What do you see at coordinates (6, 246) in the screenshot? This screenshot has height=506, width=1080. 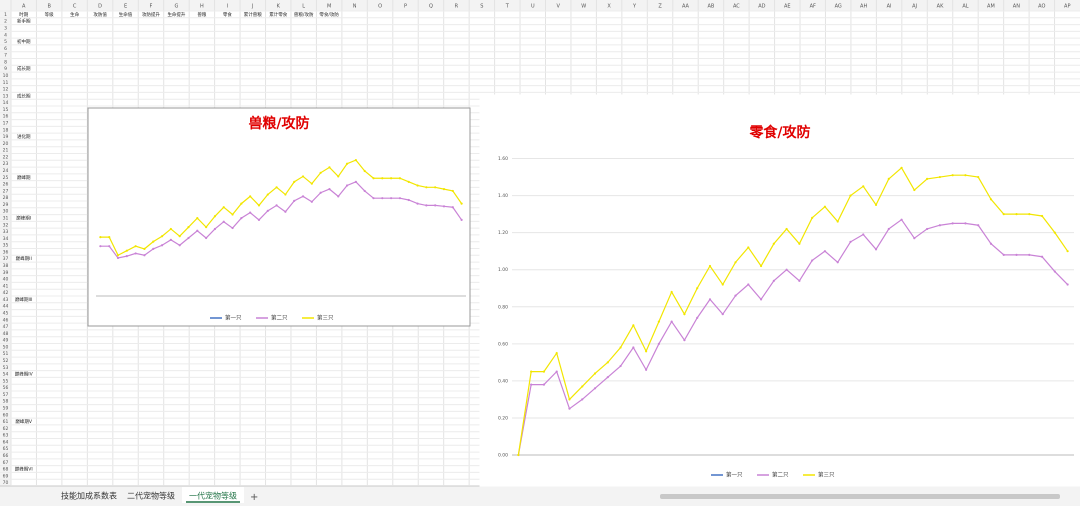 I see `row-number: 35` at bounding box center [6, 246].